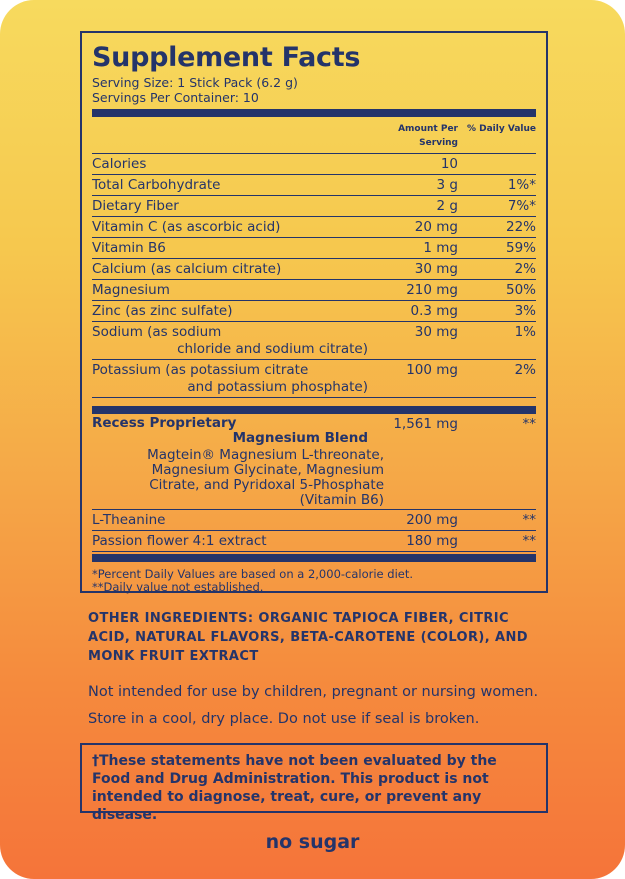 Image resolution: width=625 pixels, height=879 pixels. I want to click on name: Calories, so click(119, 164).